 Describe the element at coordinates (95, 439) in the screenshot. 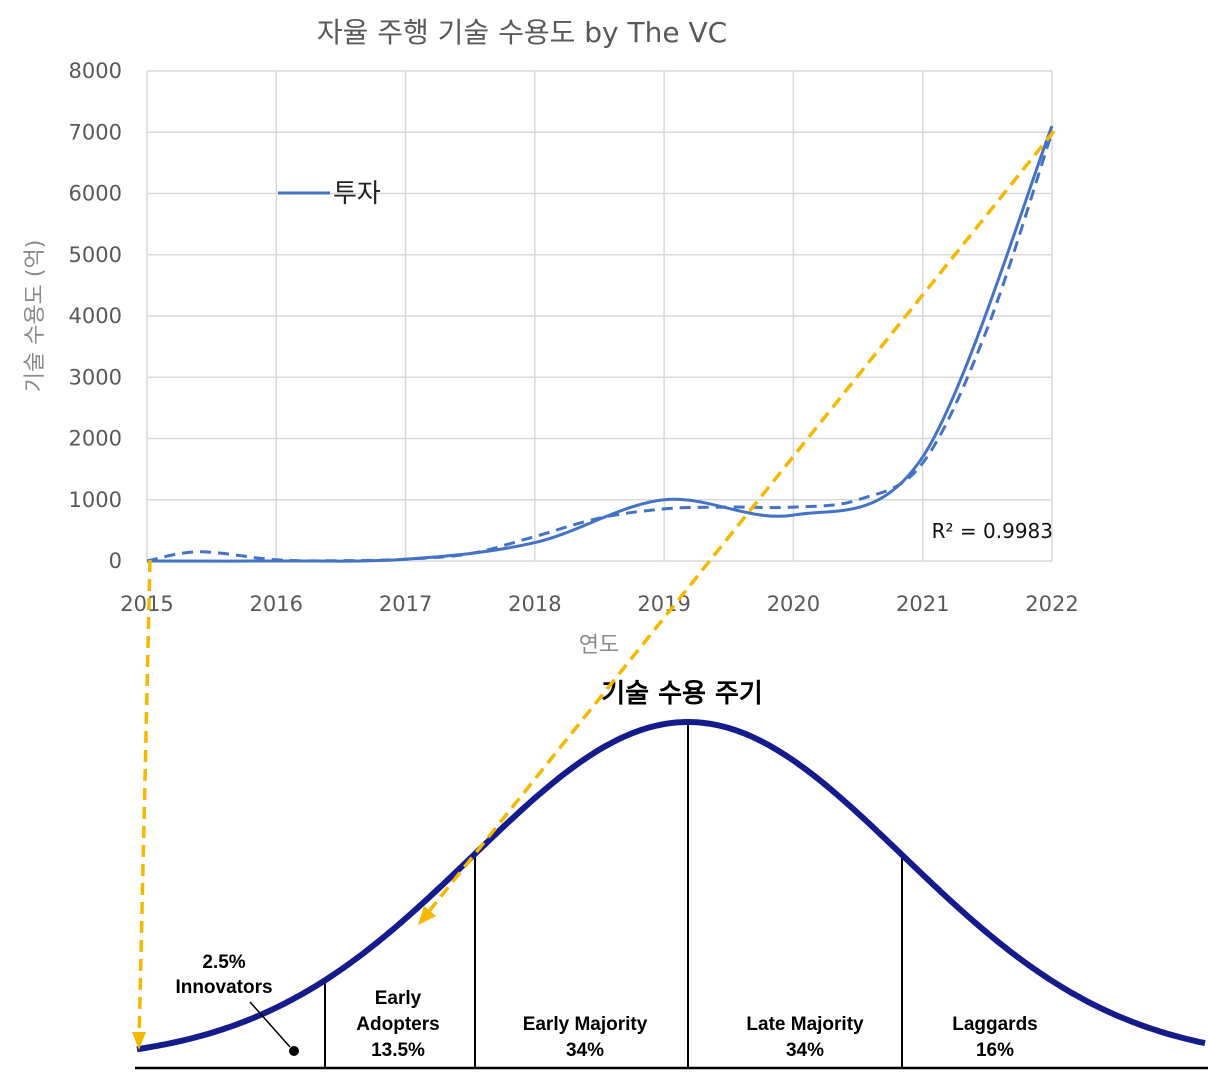

I see `y-tick-label: 2000` at that location.